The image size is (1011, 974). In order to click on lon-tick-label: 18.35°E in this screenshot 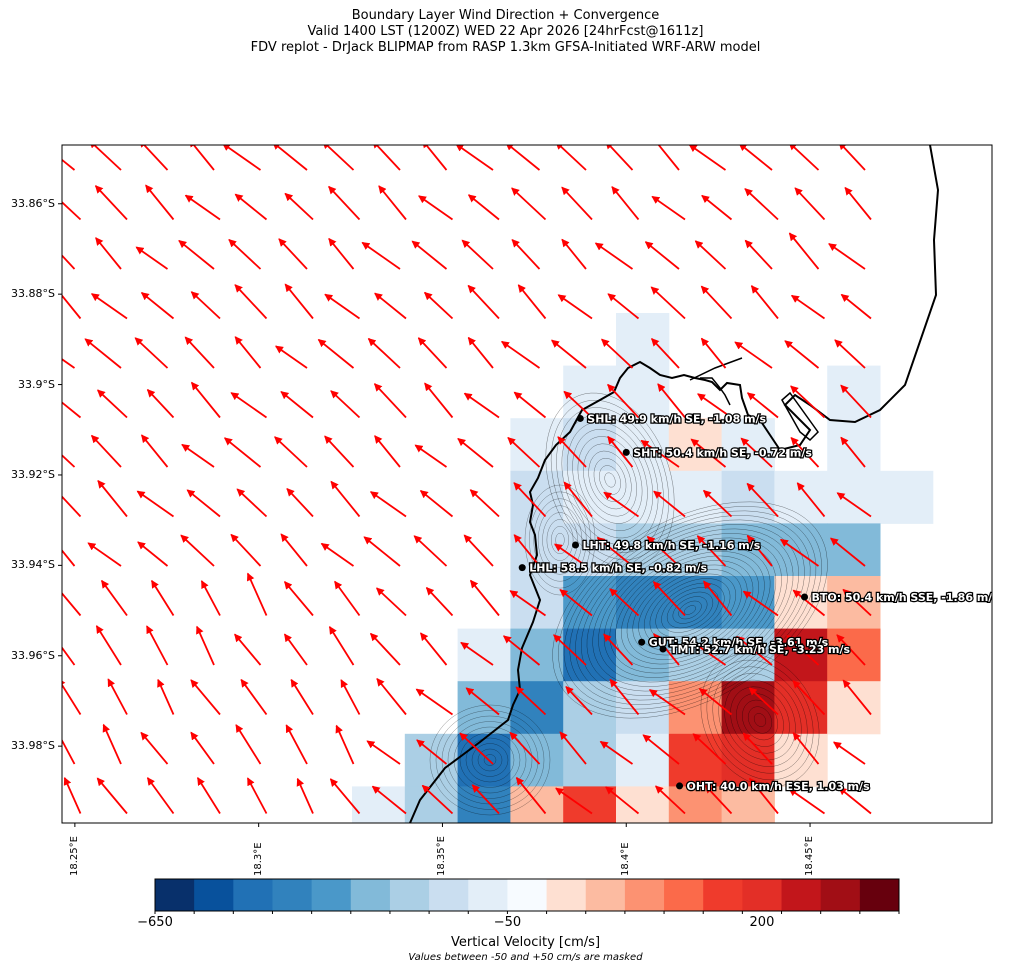, I will do `click(442, 856)`.